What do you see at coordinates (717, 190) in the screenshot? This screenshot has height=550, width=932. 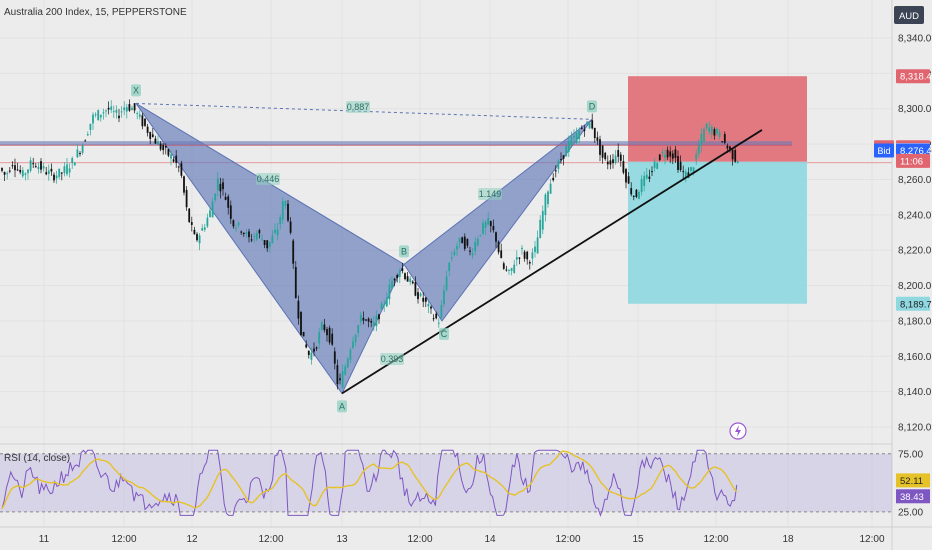 I see `position-zones` at bounding box center [717, 190].